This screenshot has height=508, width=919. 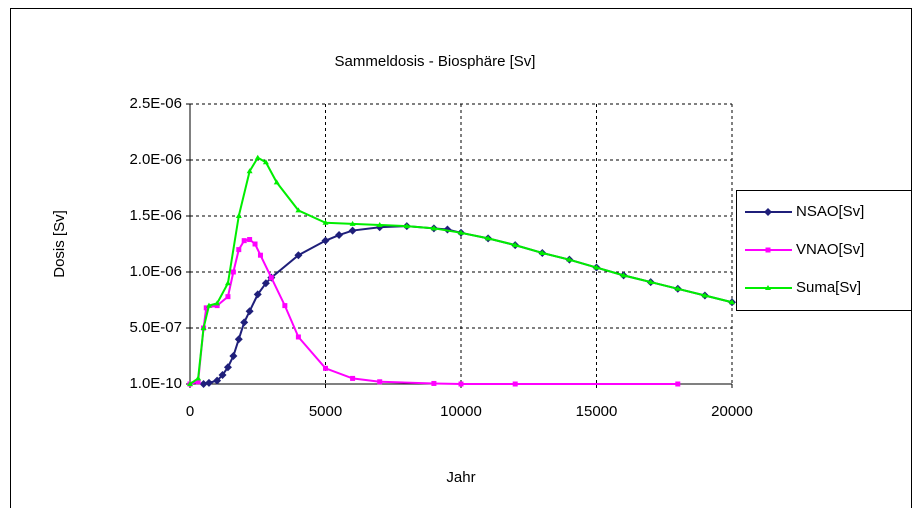 I want to click on y-tick-label: 5.0E-07, so click(x=155, y=327).